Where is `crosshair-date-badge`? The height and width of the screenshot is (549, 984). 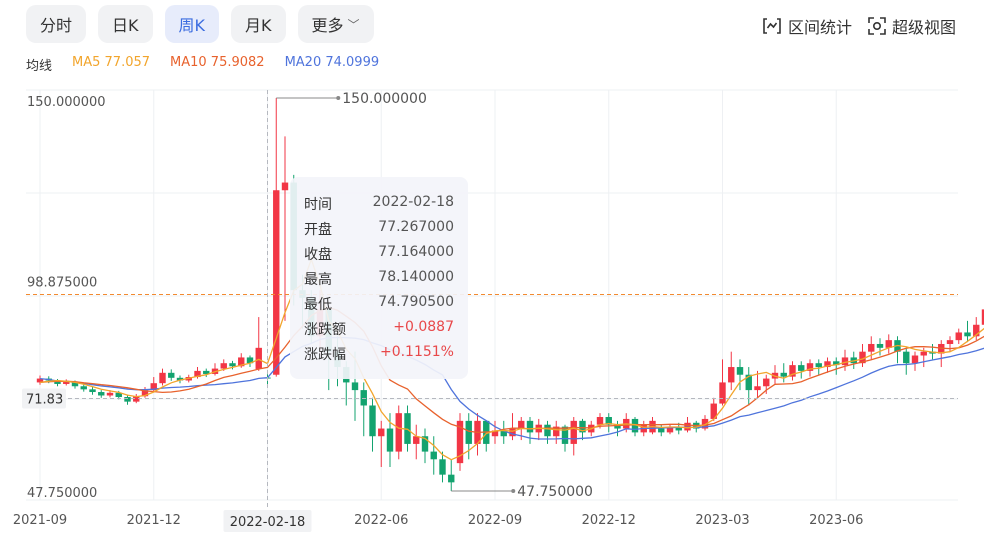 crosshair-date-badge is located at coordinates (267, 521).